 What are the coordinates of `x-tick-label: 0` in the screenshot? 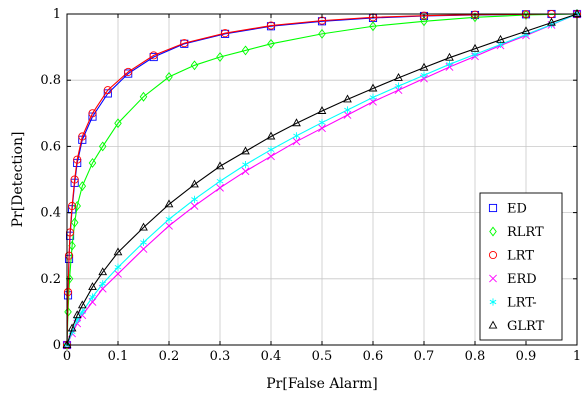 It's located at (67, 356).